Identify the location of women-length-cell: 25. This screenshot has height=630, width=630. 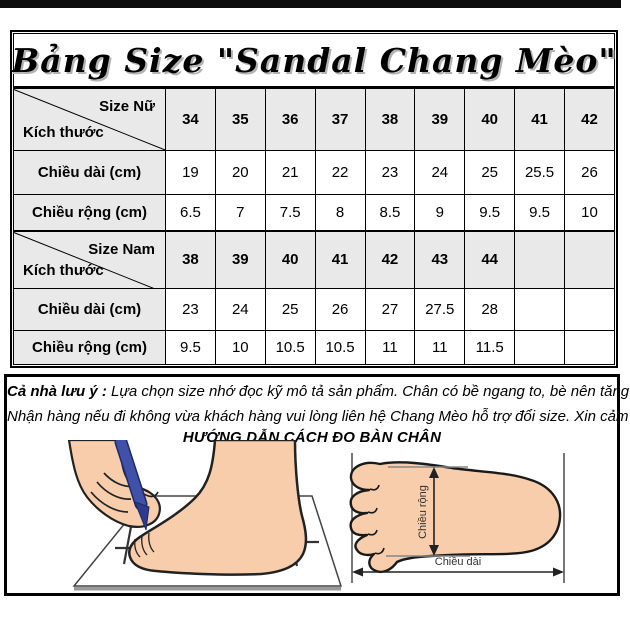
(490, 172).